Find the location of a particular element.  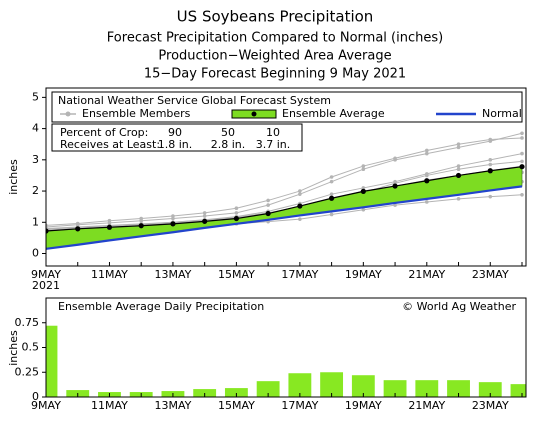

x-tick-label: 23MAY is located at coordinates (490, 405).